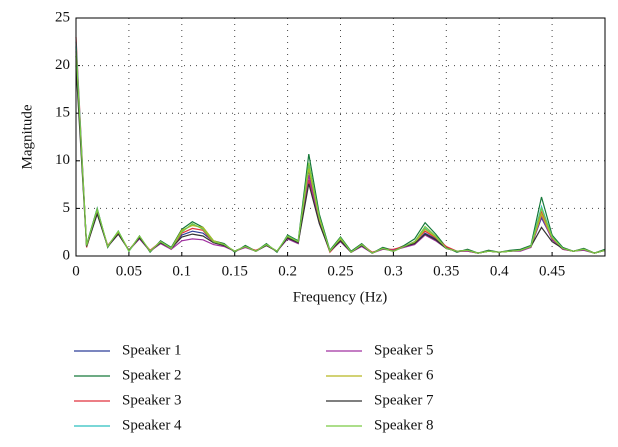 The height and width of the screenshot is (447, 618). Describe the element at coordinates (404, 375) in the screenshot. I see `legend-label: Speaker 6` at that location.